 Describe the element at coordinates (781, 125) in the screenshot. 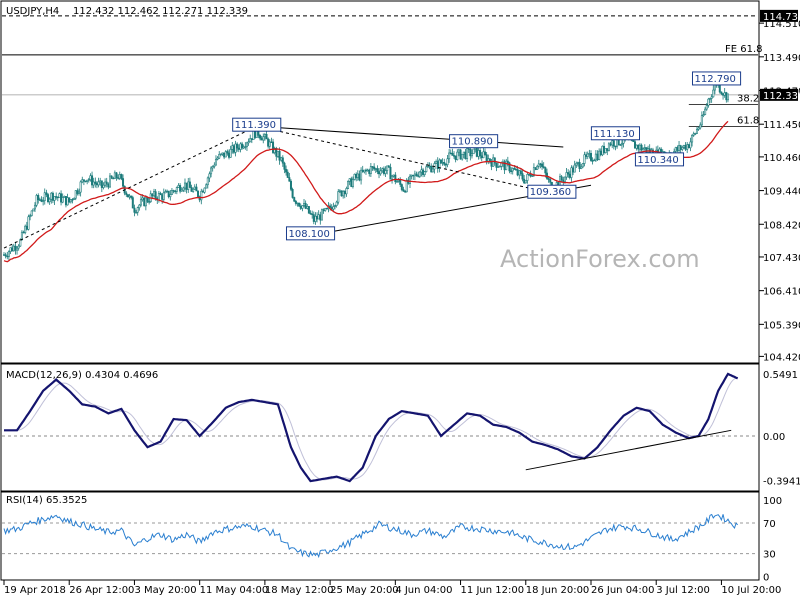

I see `price-tick-label: 111.450` at that location.